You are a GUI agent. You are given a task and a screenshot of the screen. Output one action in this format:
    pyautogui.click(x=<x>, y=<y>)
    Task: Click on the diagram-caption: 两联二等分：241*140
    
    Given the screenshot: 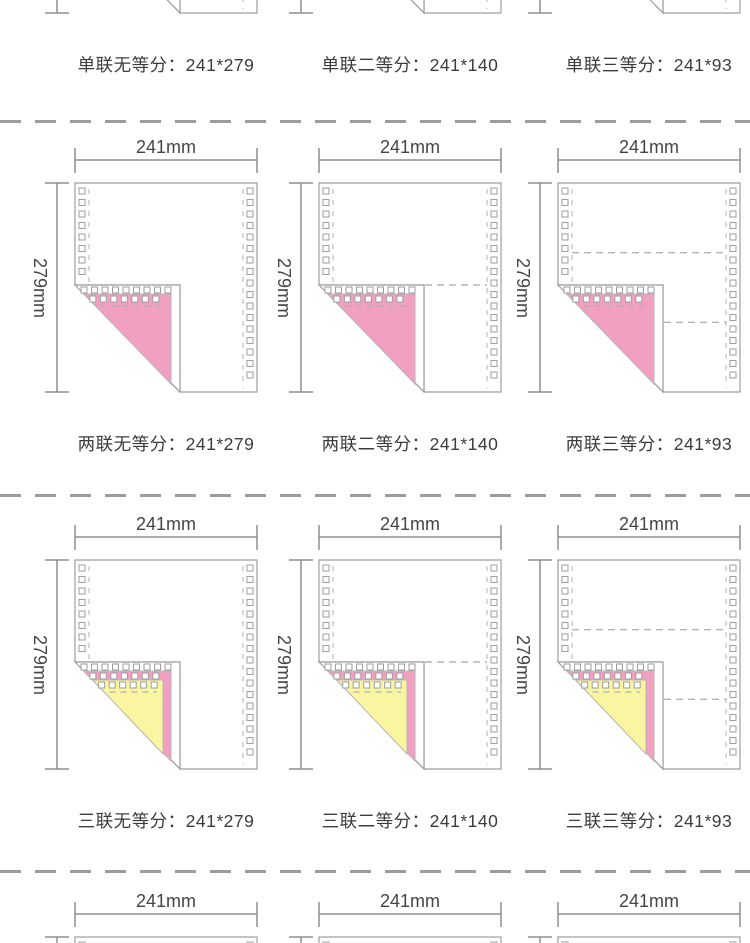 What is the action you would take?
    pyautogui.click(x=410, y=444)
    